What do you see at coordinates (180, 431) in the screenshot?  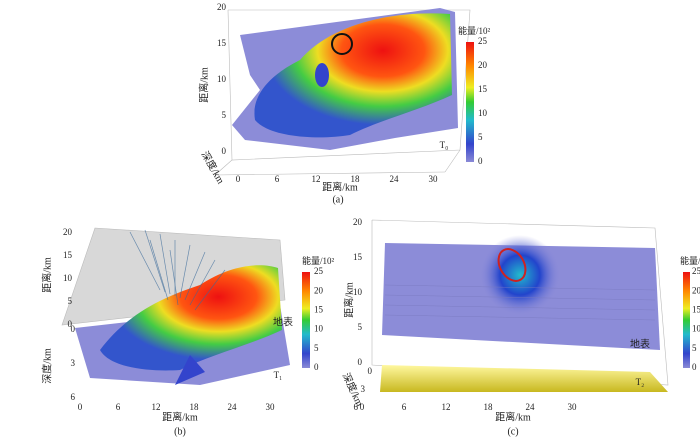 I see `caption: (b)` at bounding box center [180, 431].